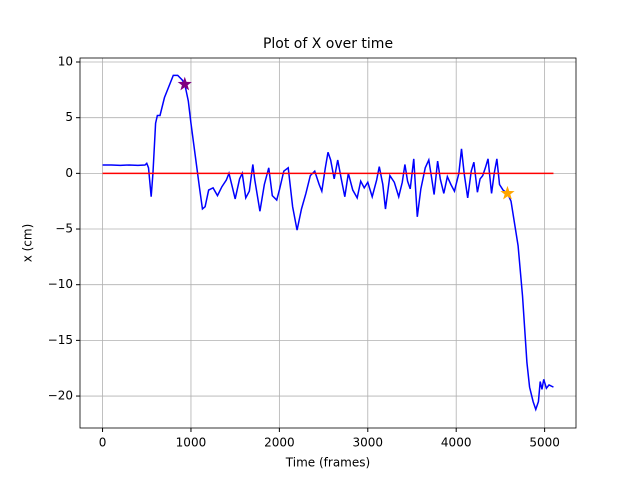 The image size is (640, 484). Describe the element at coordinates (328, 44) in the screenshot. I see `chart-title: Plot of X over time` at that location.